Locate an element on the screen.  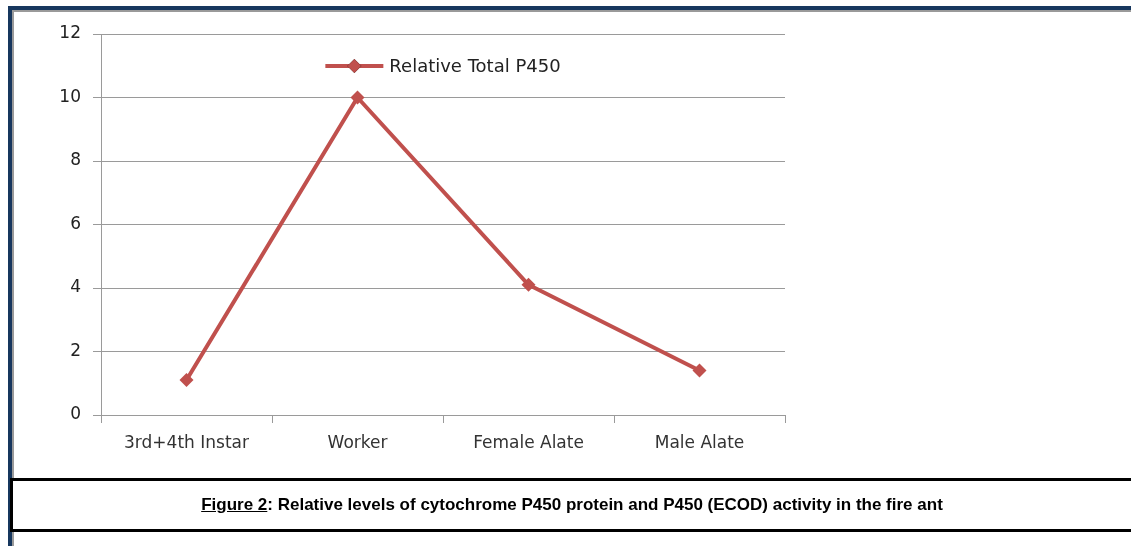
y-tick-label: 4 is located at coordinates (75, 286).